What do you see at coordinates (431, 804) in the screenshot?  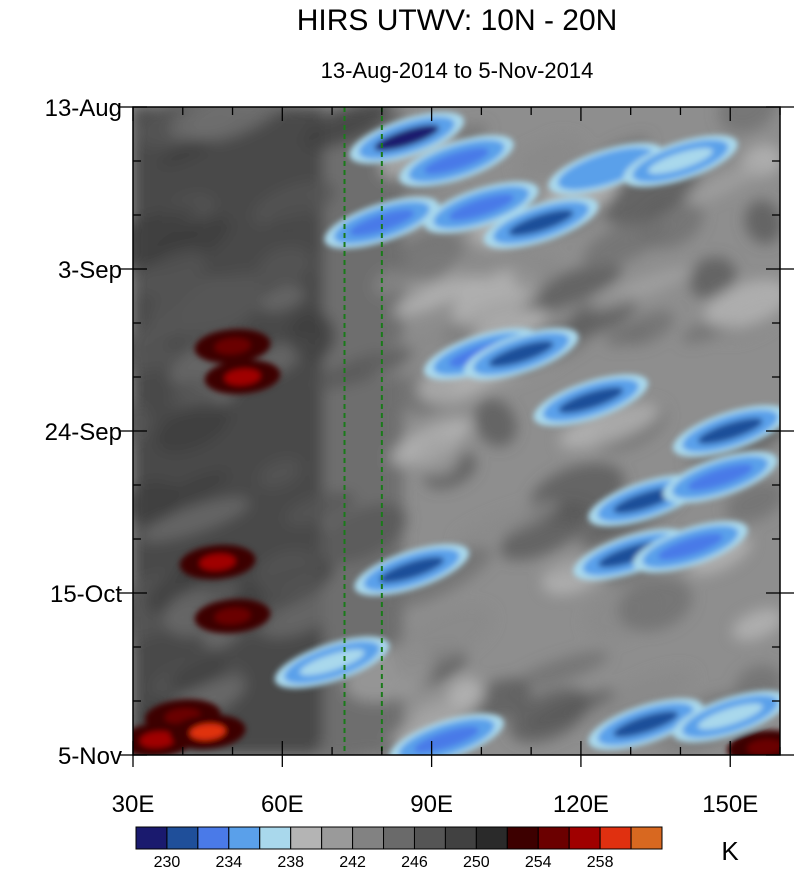 I see `x-tick-label: 90E` at bounding box center [431, 804].